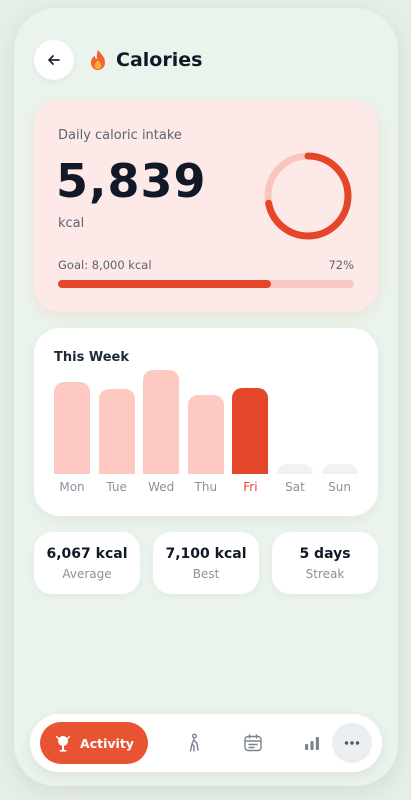  I want to click on progress-ring-fill, so click(308, 196).